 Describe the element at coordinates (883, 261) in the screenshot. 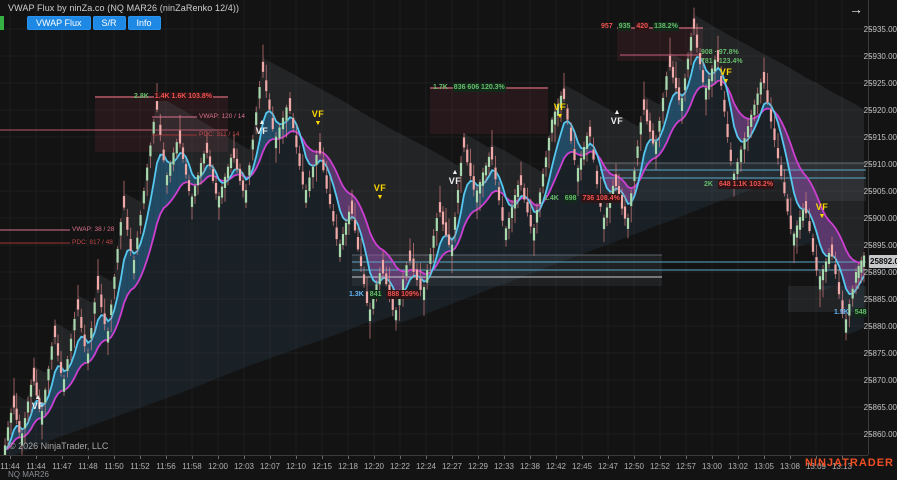

I see `last-price-marker: 25892.00` at that location.